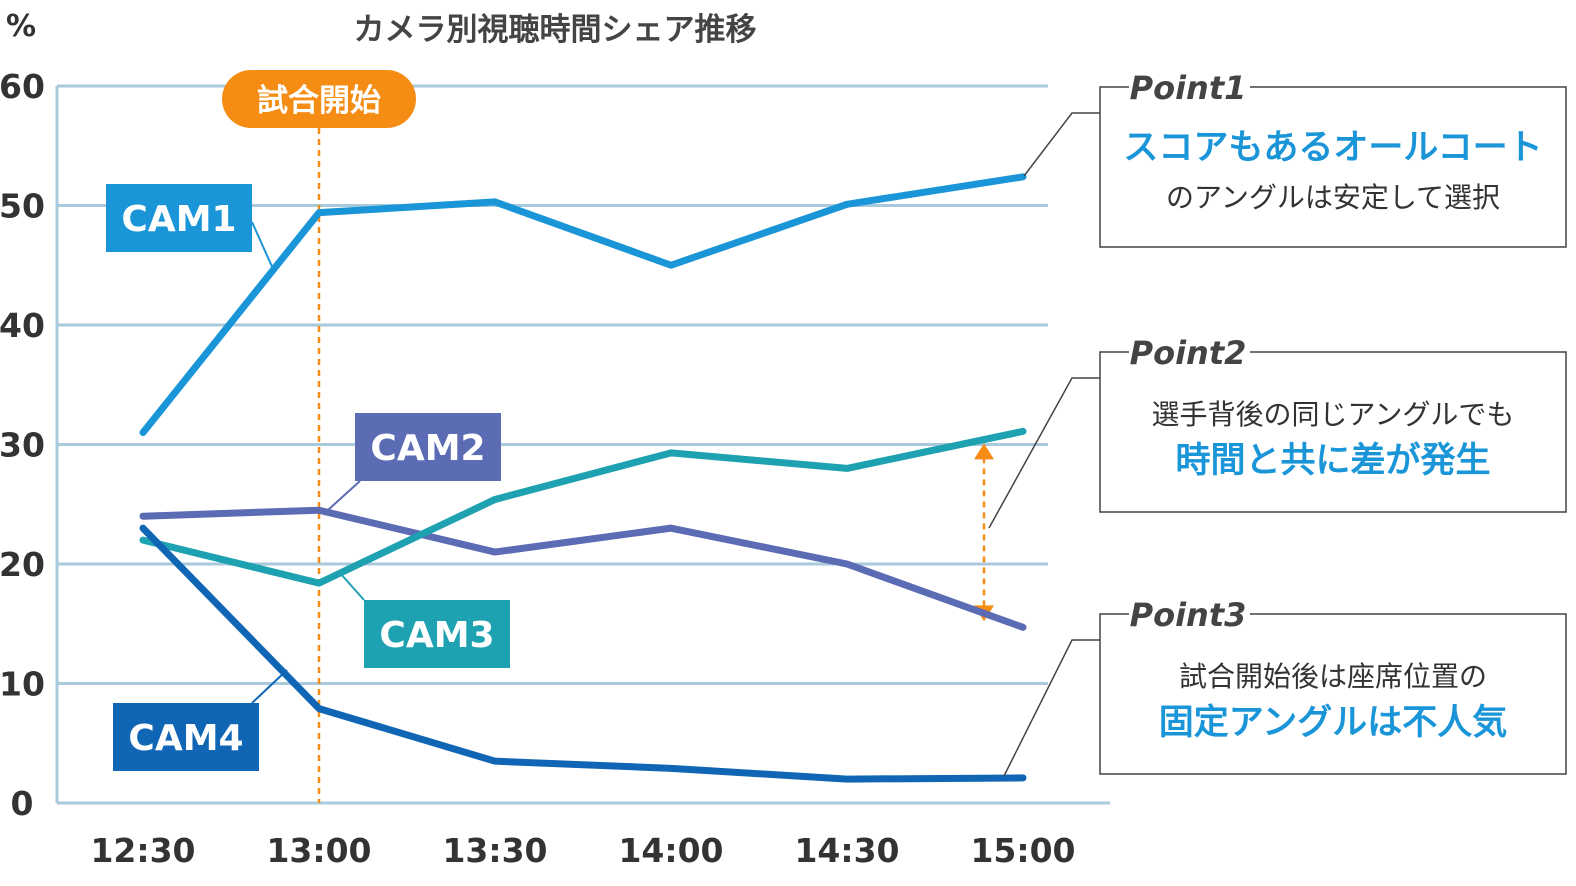 The width and height of the screenshot is (1576, 886). What do you see at coordinates (22, 803) in the screenshot?
I see `y-tick-label: 0` at bounding box center [22, 803].